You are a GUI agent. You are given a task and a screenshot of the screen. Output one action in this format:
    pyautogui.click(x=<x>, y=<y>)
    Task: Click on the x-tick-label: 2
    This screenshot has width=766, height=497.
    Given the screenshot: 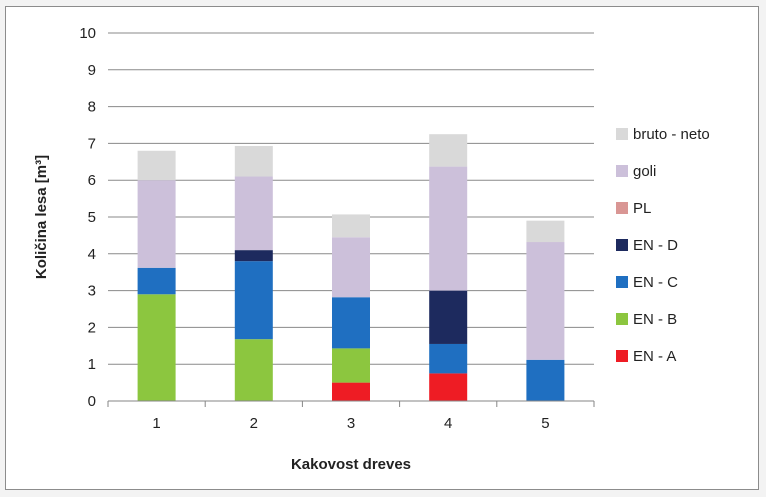 What is the action you would take?
    pyautogui.click(x=254, y=423)
    